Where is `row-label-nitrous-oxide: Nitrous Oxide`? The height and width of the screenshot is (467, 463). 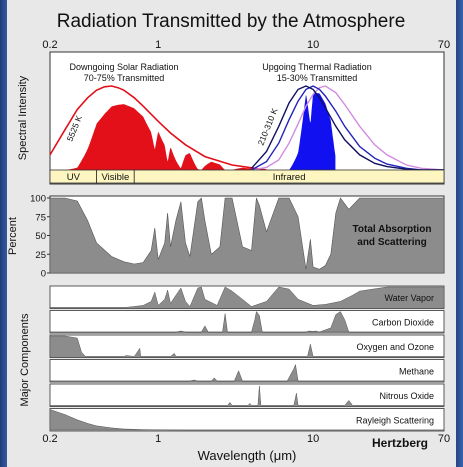 row-label-nitrous-oxide: Nitrous Oxide is located at coordinates (406, 396).